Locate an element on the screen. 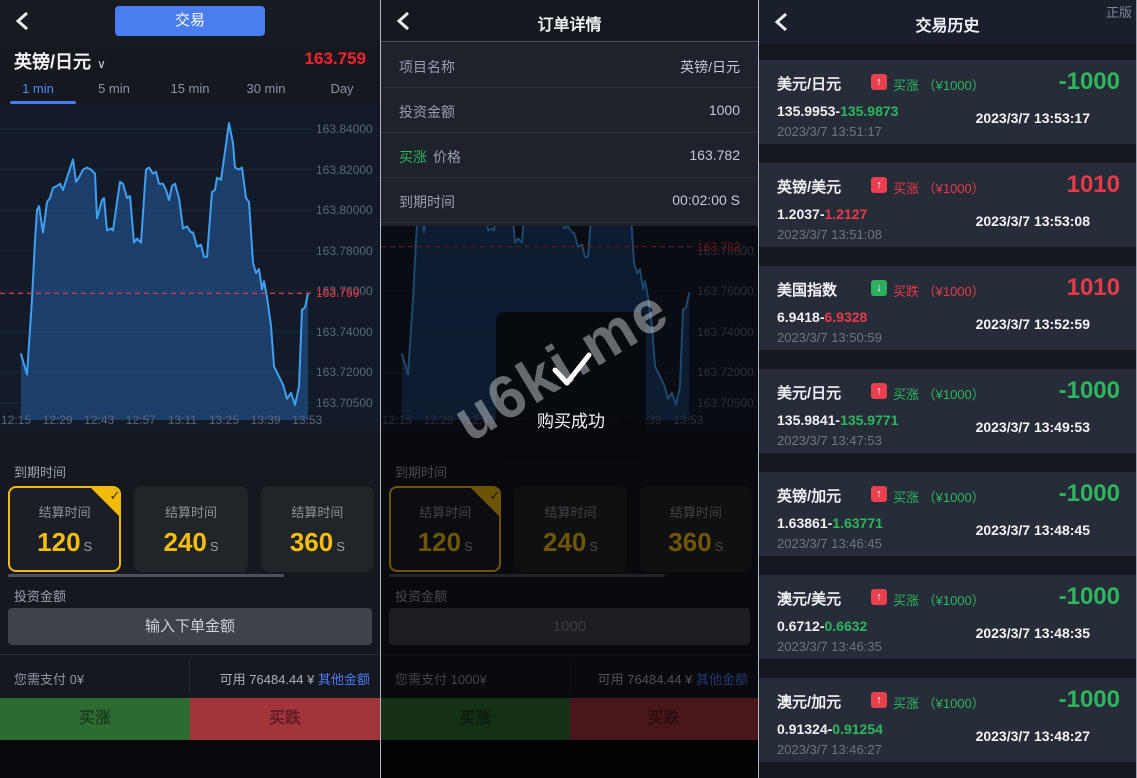 The height and width of the screenshot is (778, 1137). price-range: 0.6712-0.6632 is located at coordinates (822, 626).